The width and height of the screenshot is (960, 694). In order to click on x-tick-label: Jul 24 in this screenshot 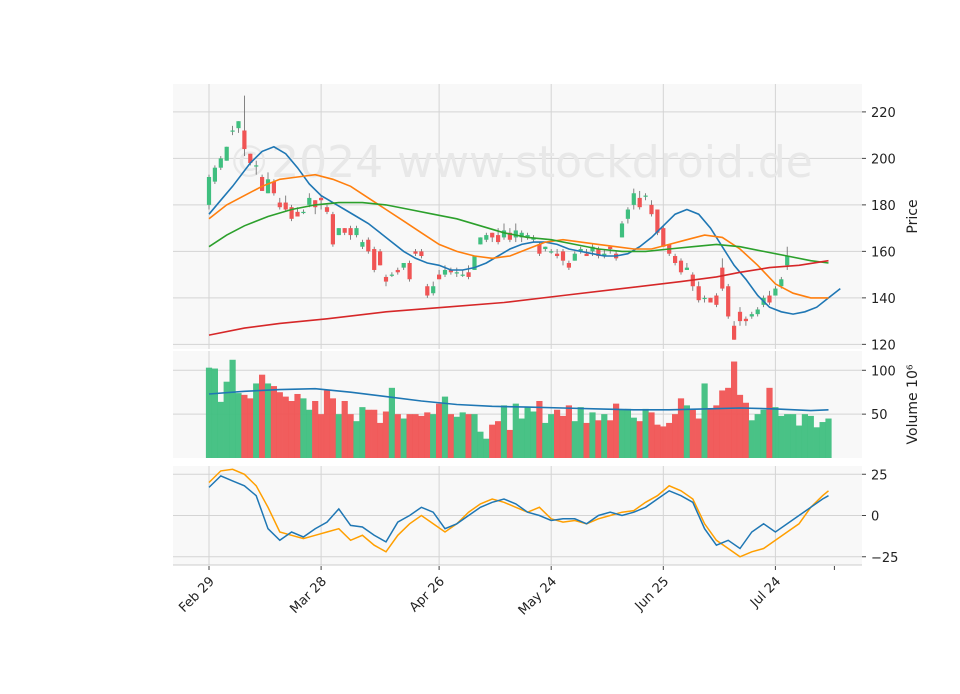, I will do `click(765, 592)`.